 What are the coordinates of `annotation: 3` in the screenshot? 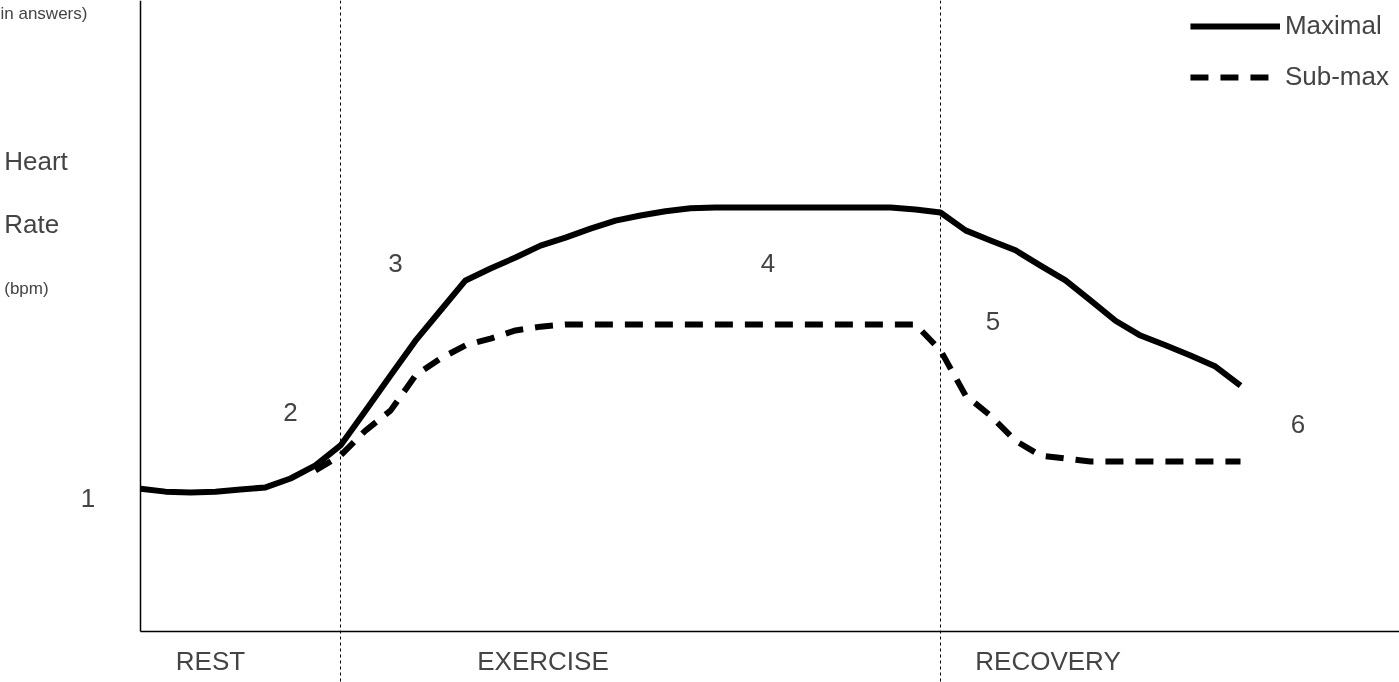 It's located at (395, 262).